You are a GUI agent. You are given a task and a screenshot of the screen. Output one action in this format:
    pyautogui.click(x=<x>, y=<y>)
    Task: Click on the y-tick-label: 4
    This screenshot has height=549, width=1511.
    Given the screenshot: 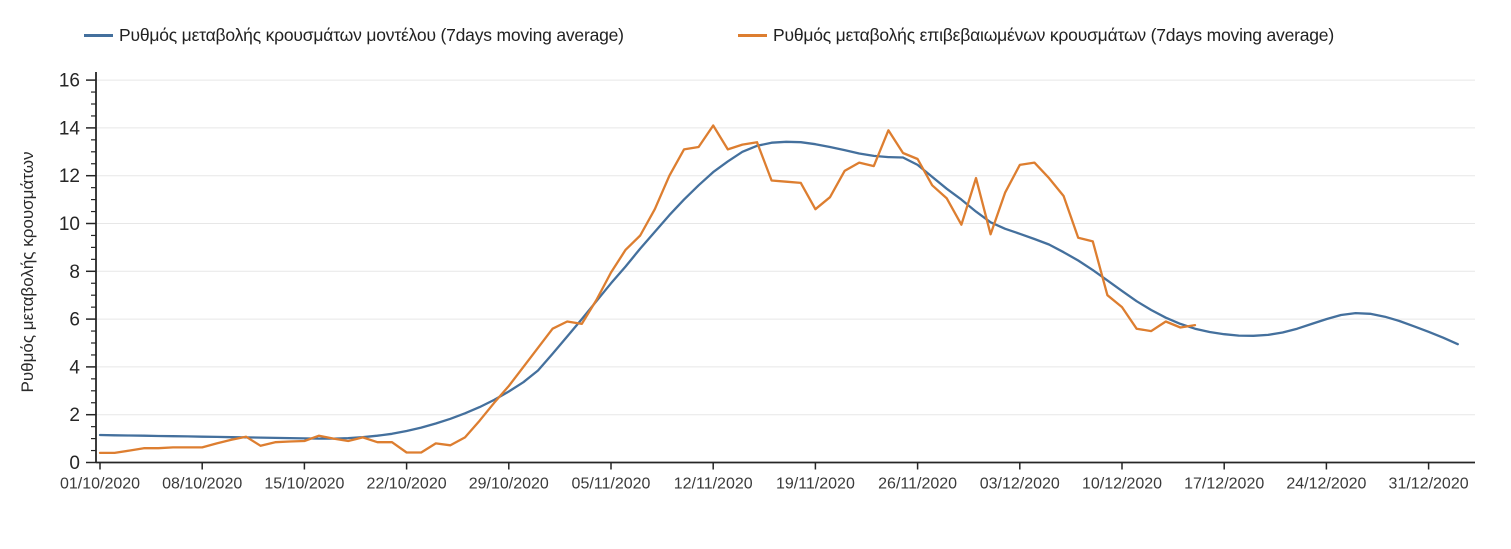 What is the action you would take?
    pyautogui.click(x=74, y=367)
    